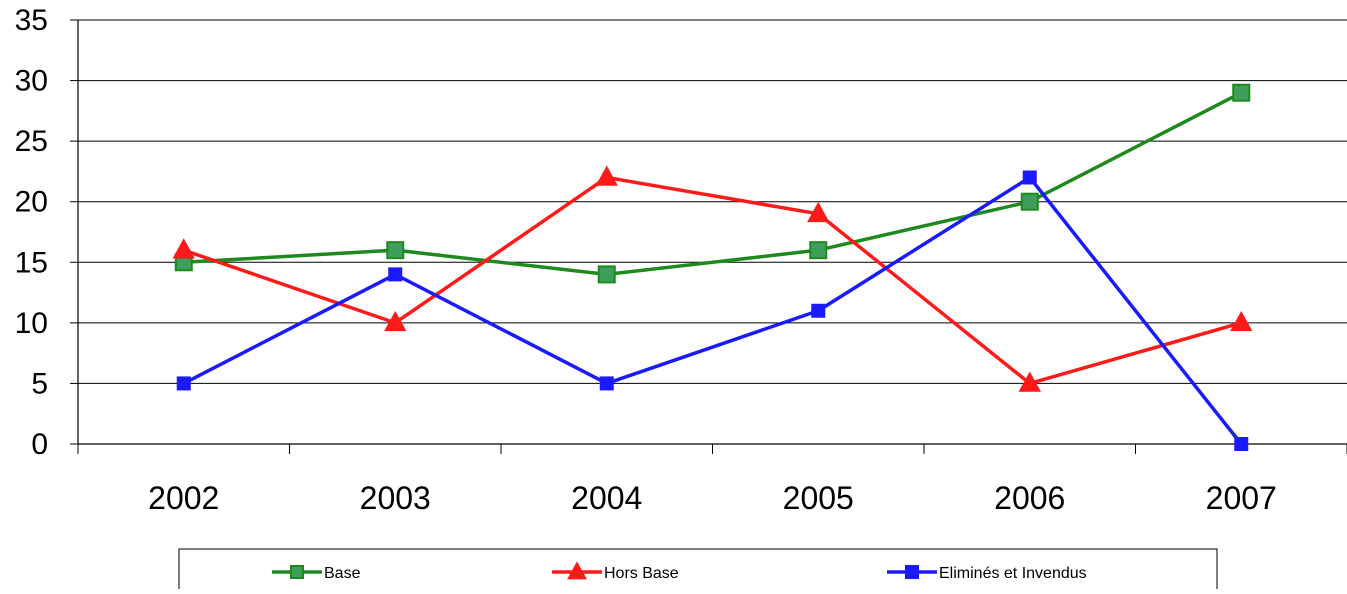 This screenshot has width=1347, height=594. I want to click on y-tick-label: 15, so click(31, 262).